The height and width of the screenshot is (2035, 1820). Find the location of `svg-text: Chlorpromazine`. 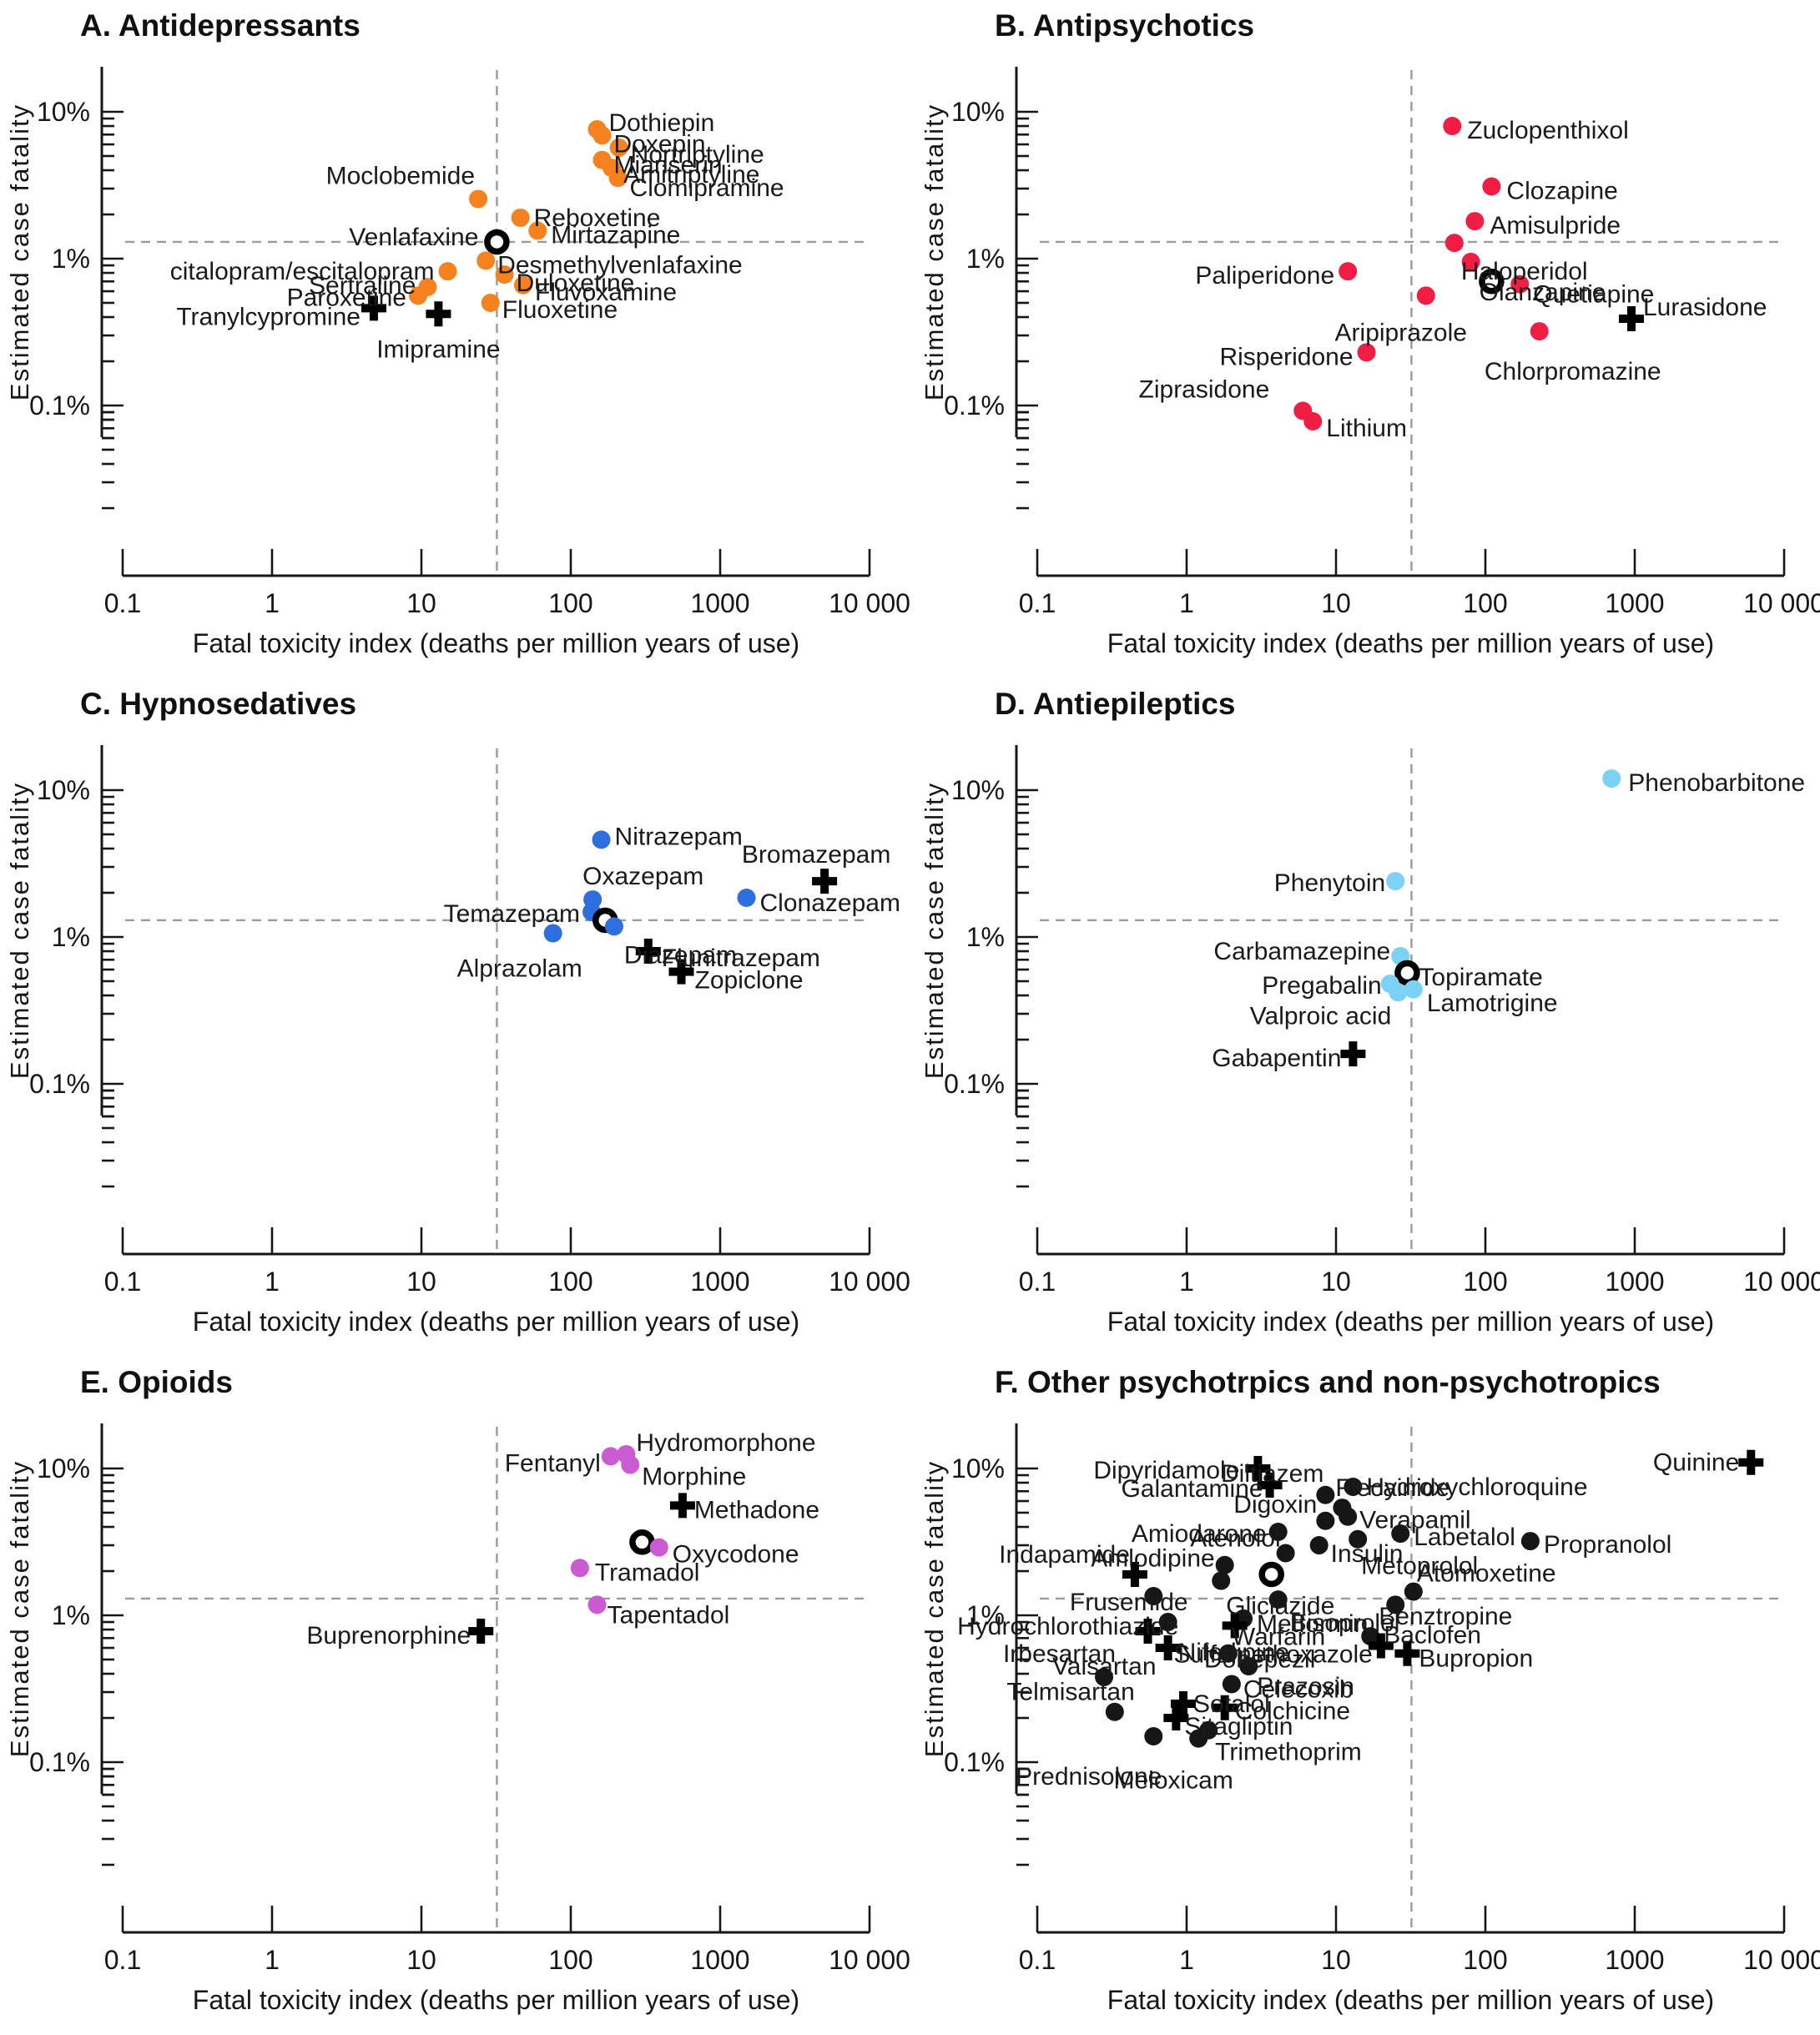

svg-text: Chlorpromazine is located at coordinates (1573, 371).